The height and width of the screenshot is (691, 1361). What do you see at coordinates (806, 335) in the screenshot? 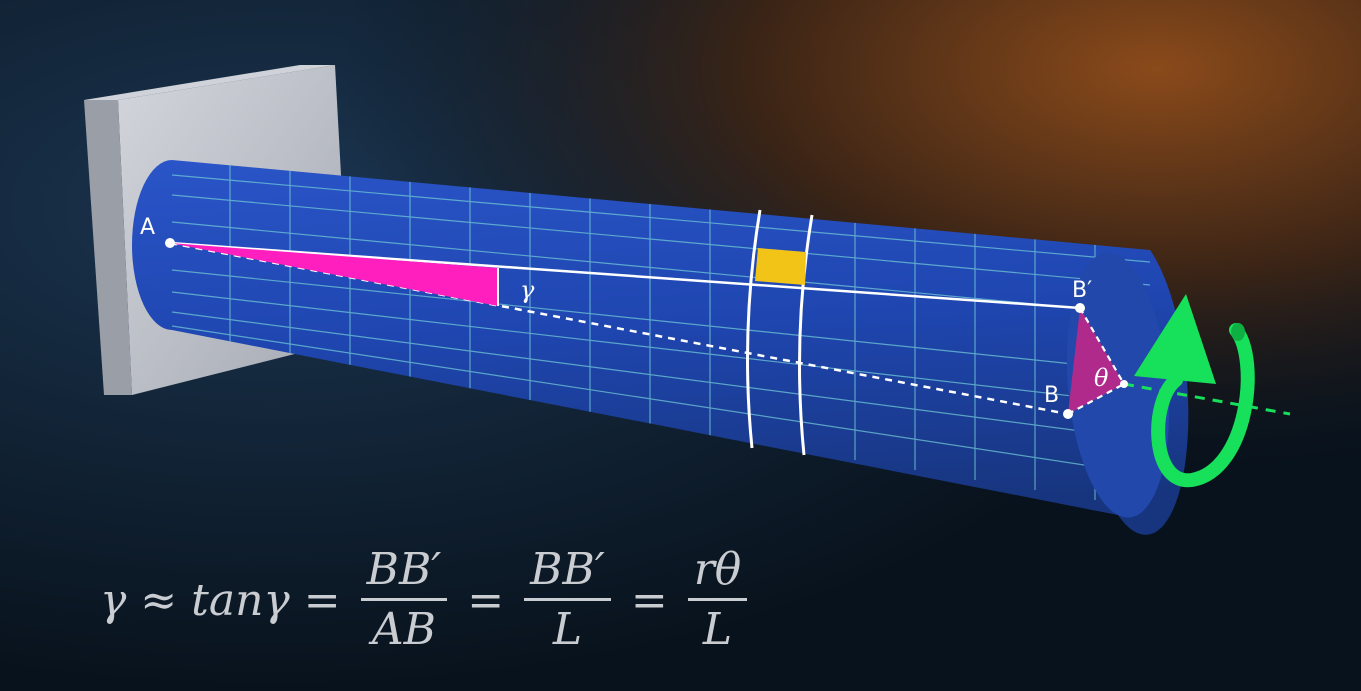
I see `ring-right` at bounding box center [806, 335].